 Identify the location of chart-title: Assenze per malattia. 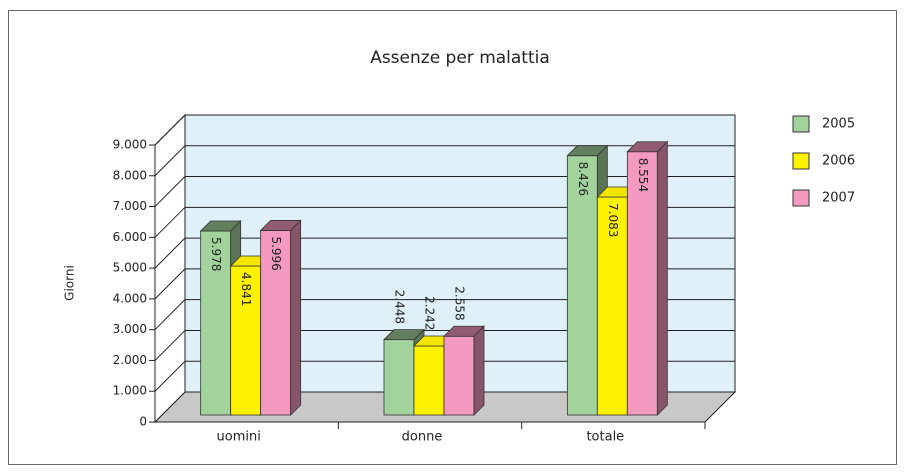
(460, 58).